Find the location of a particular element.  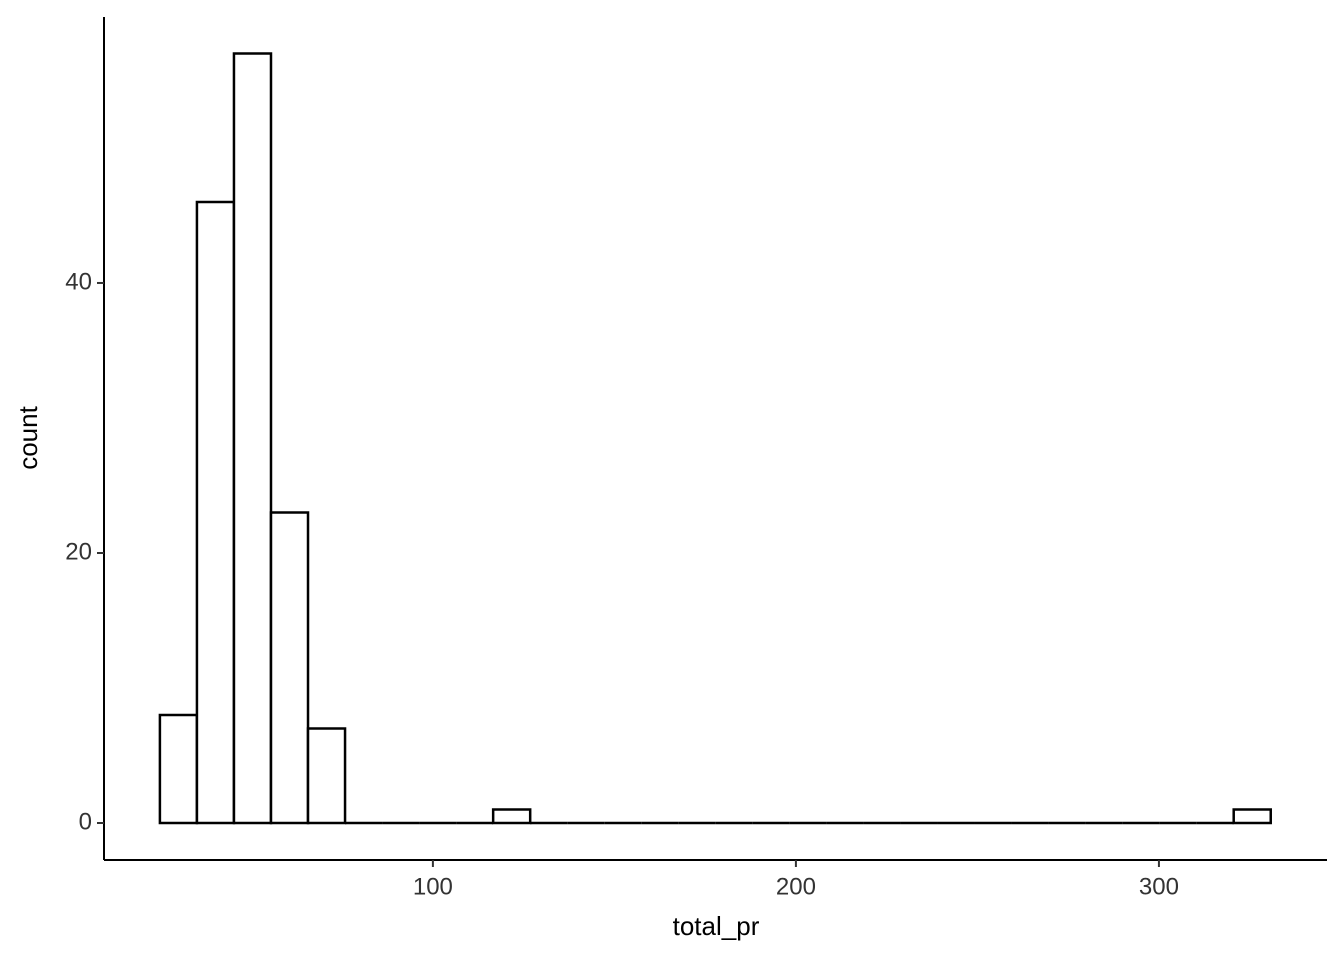

x-tick-label: 100 is located at coordinates (433, 886).